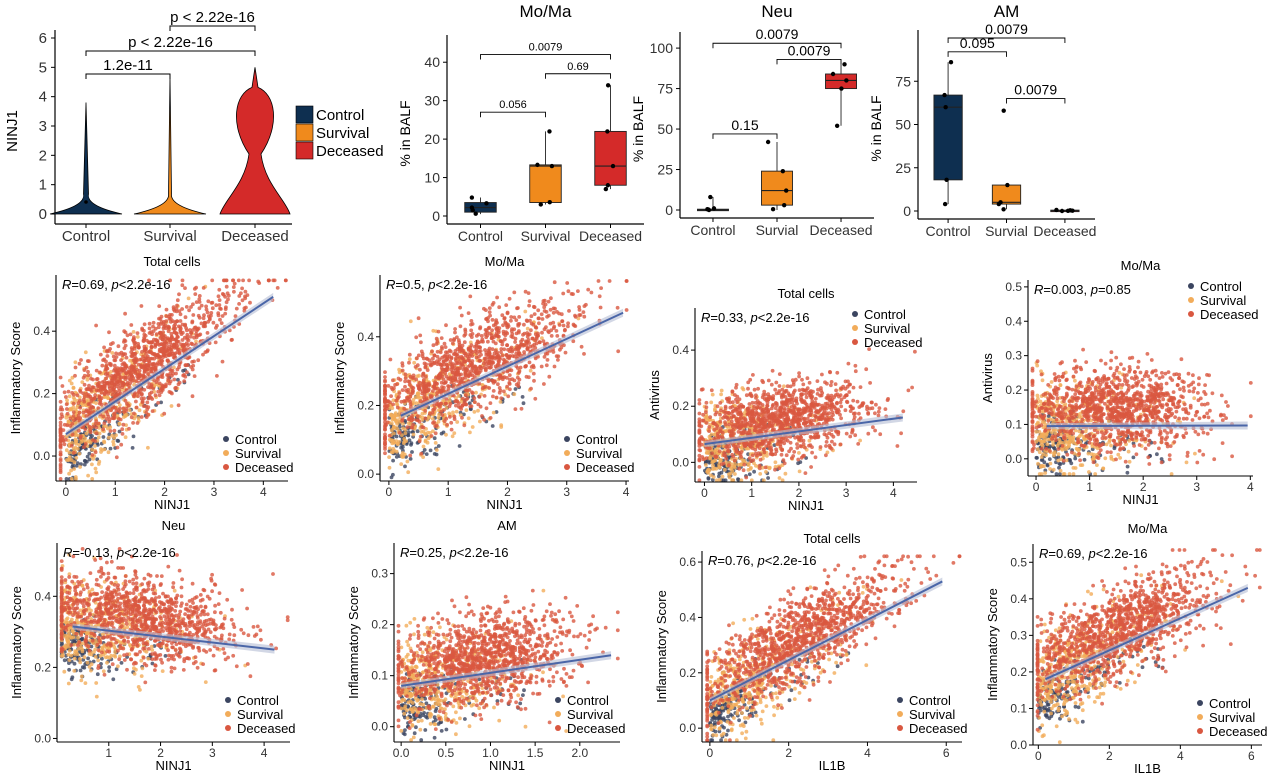 The image size is (1269, 774). I want to click on y-tick-label: 100, so click(662, 48).